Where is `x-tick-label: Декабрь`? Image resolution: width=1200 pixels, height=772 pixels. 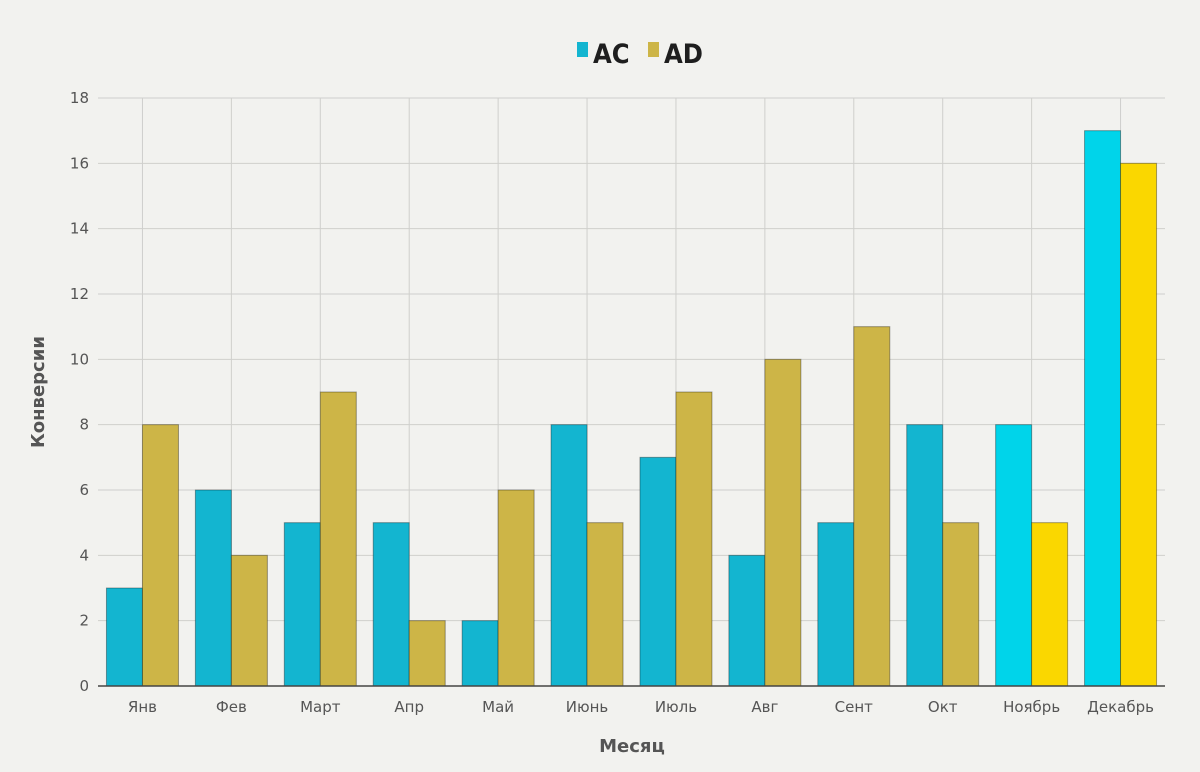
x-tick-label: Декабрь is located at coordinates (1120, 707).